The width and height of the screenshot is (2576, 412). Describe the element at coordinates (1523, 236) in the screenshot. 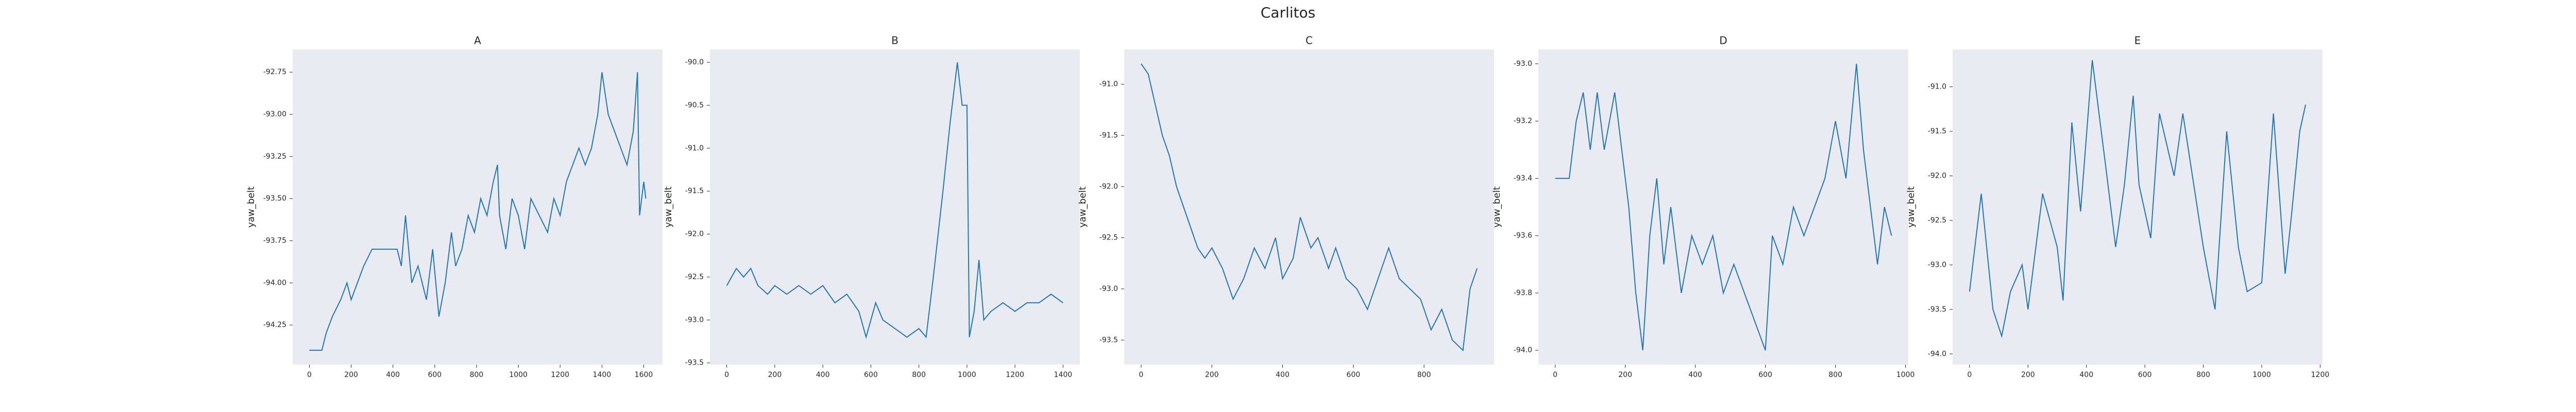

I see `y-tick-label: -93.6` at that location.